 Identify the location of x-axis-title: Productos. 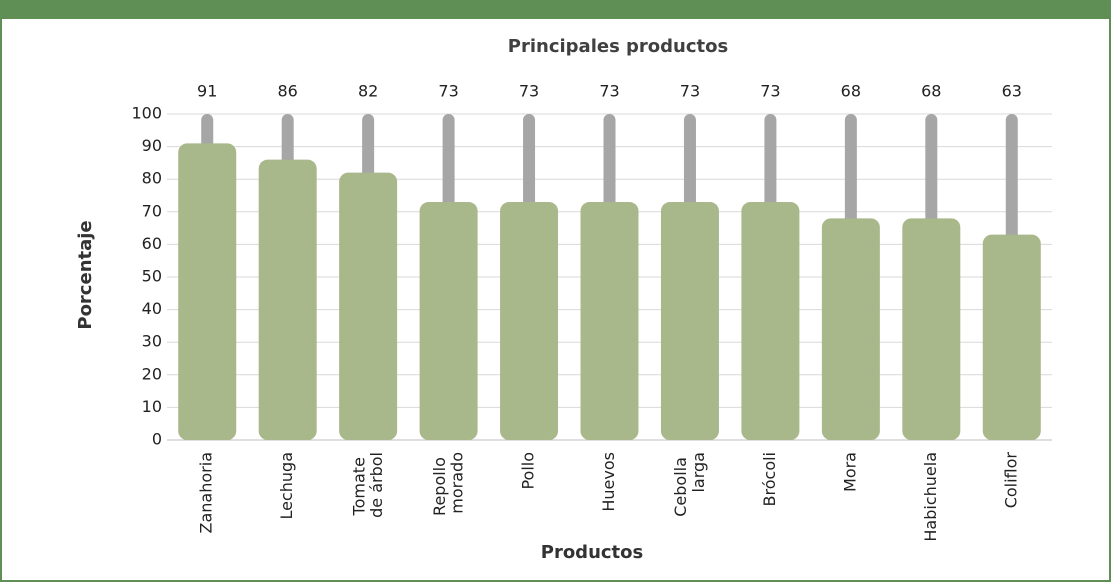
(592, 552).